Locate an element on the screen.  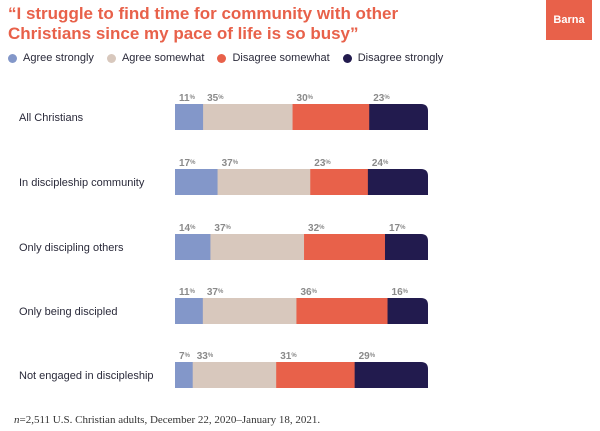
bar-segment-not-engaged-in-discipleship-disagree-strongly is located at coordinates (391, 375).